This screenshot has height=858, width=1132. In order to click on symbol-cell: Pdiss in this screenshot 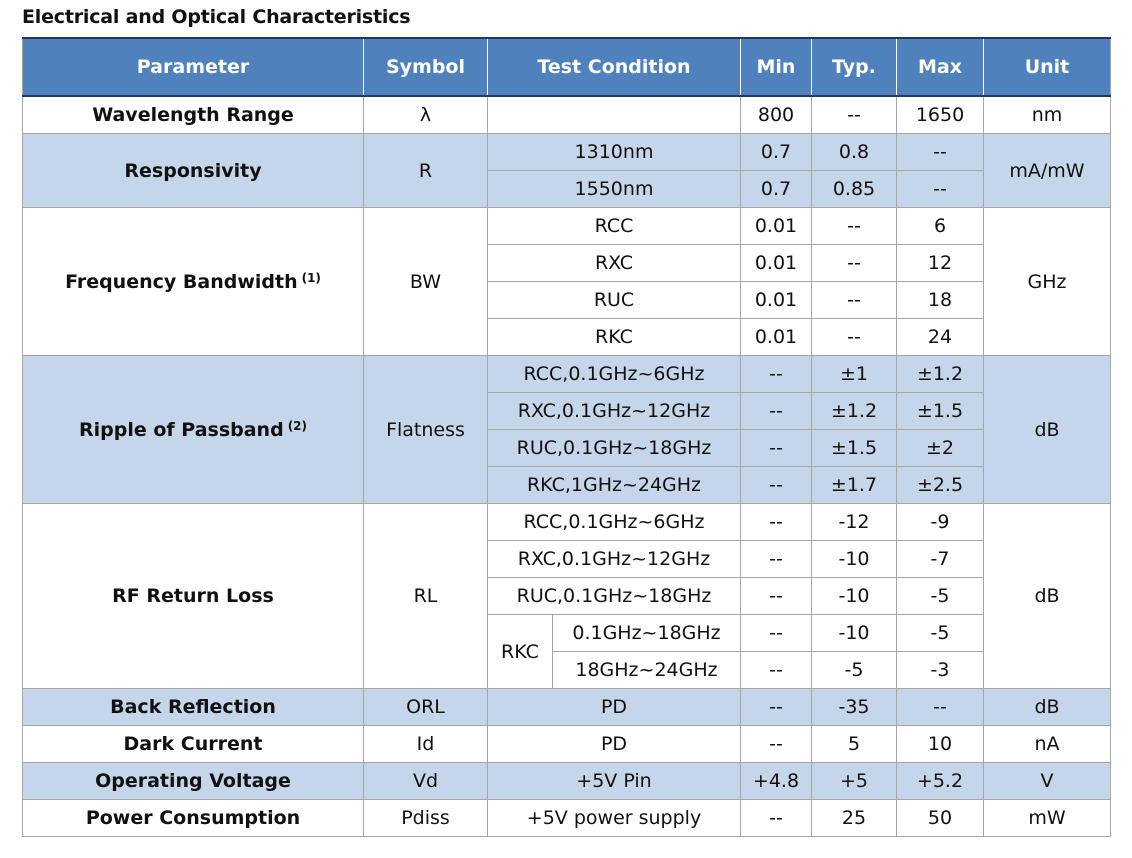, I will do `click(425, 818)`.